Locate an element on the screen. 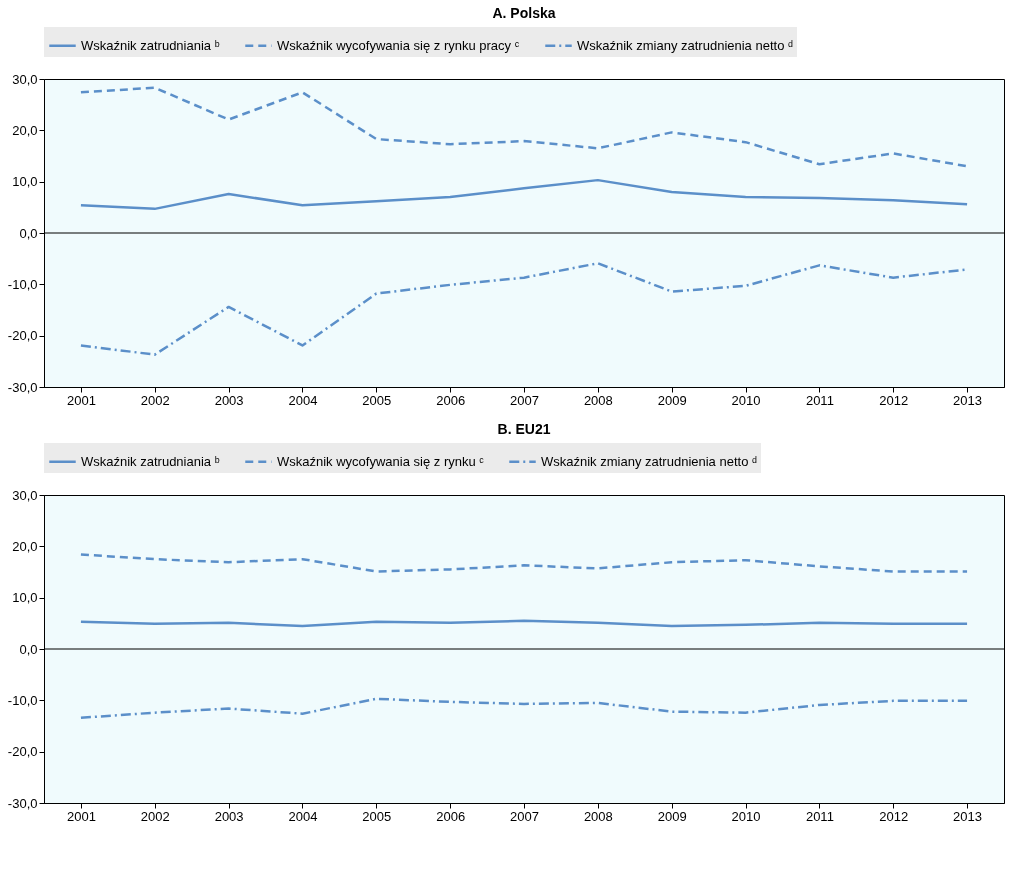 The image size is (1032, 877). chart-title: B. EU21 is located at coordinates (524, 429).